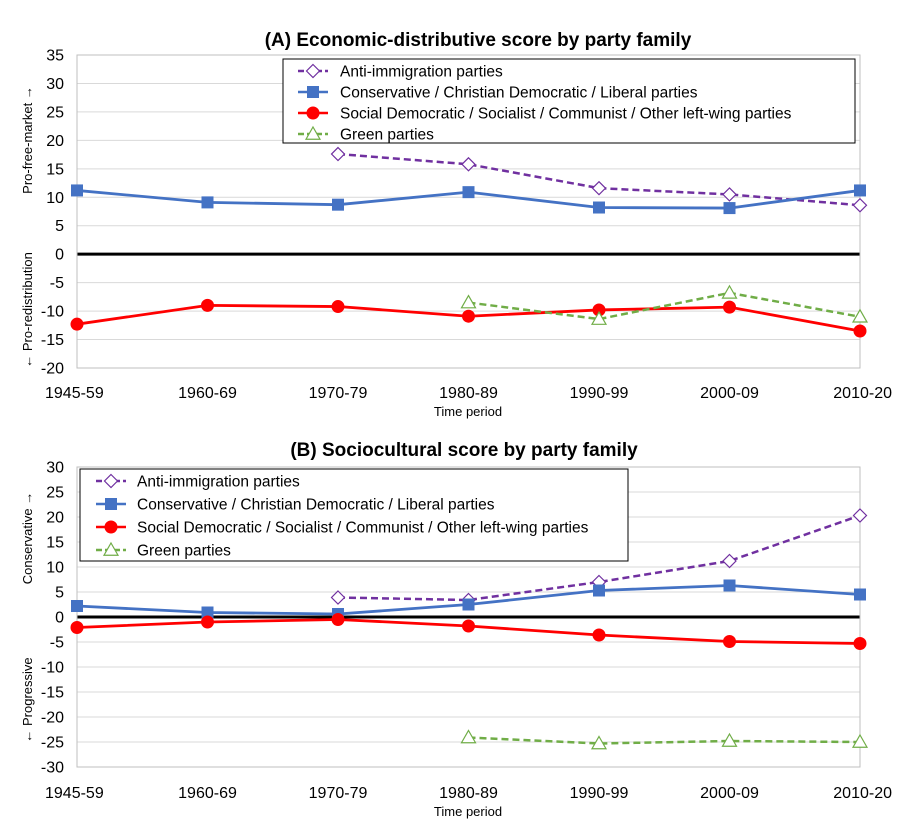 The width and height of the screenshot is (902, 826). Describe the element at coordinates (862, 793) in the screenshot. I see `x-tick-label-b: 2010-20` at that location.